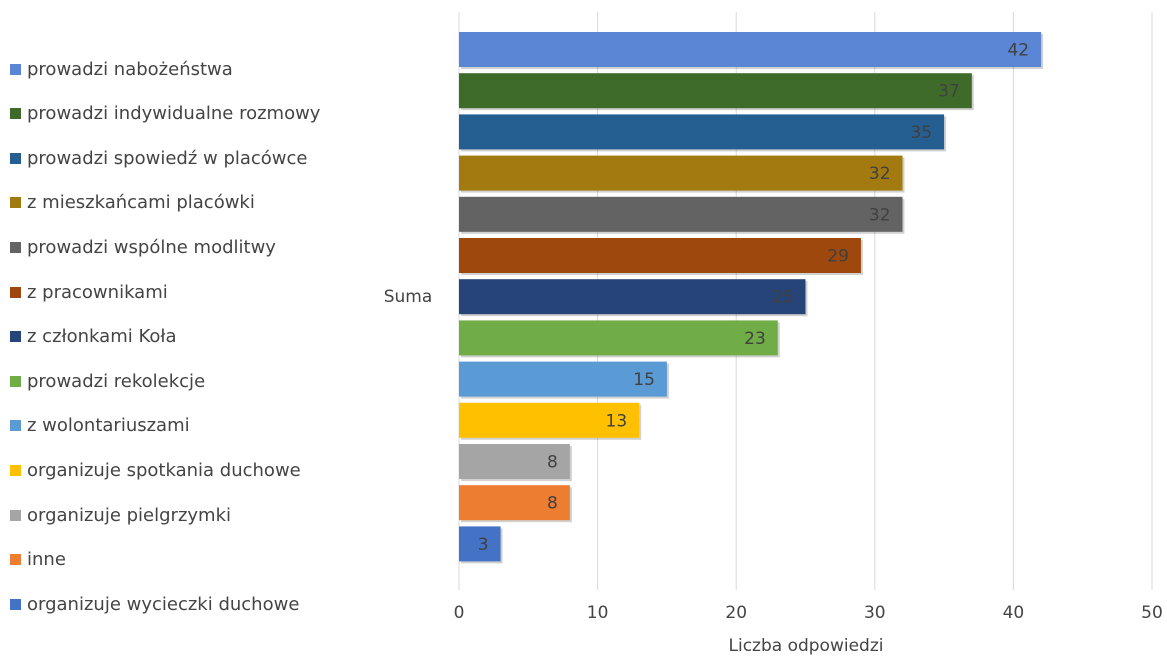 The height and width of the screenshot is (657, 1167). What do you see at coordinates (164, 470) in the screenshot?
I see `legend-label: organizuje spotkania duchowe` at bounding box center [164, 470].